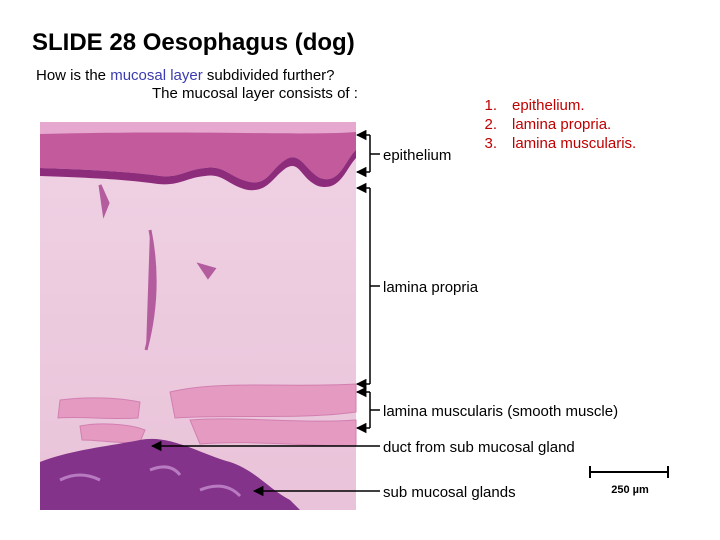  I want to click on list-item: lamina propria., so click(561, 124).